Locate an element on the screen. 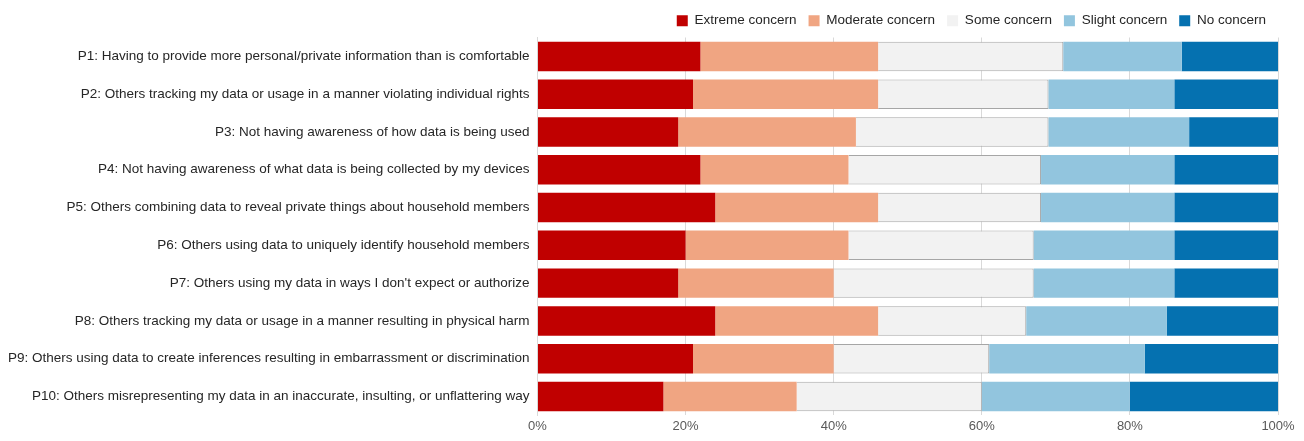  y-tick-label: P4: Not having awareness of what data is being collected by my devices is located at coordinates (314, 169).